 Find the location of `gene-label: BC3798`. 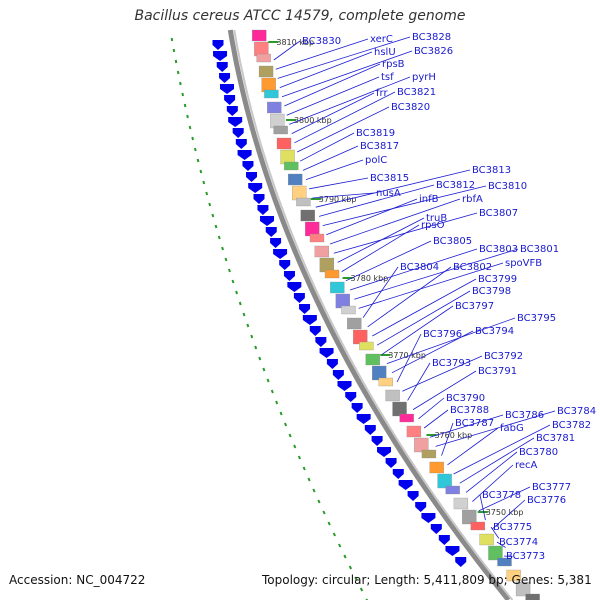

gene-label: BC3798 is located at coordinates (491, 291).